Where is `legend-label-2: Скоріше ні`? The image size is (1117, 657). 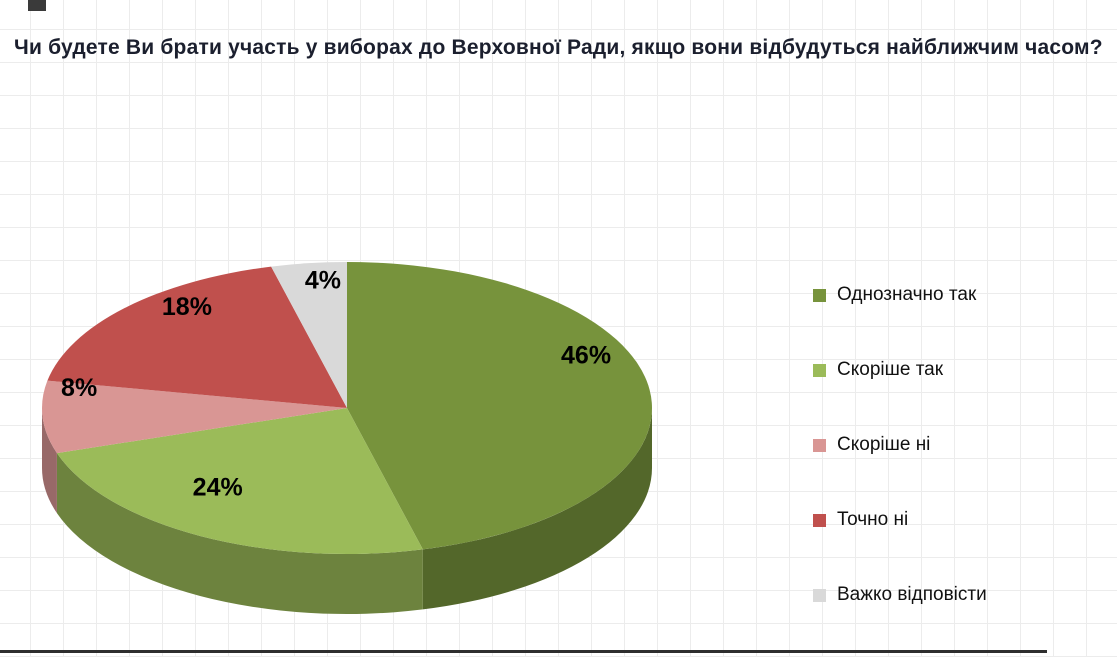
legend-label-2: Скоріше ні is located at coordinates (884, 444).